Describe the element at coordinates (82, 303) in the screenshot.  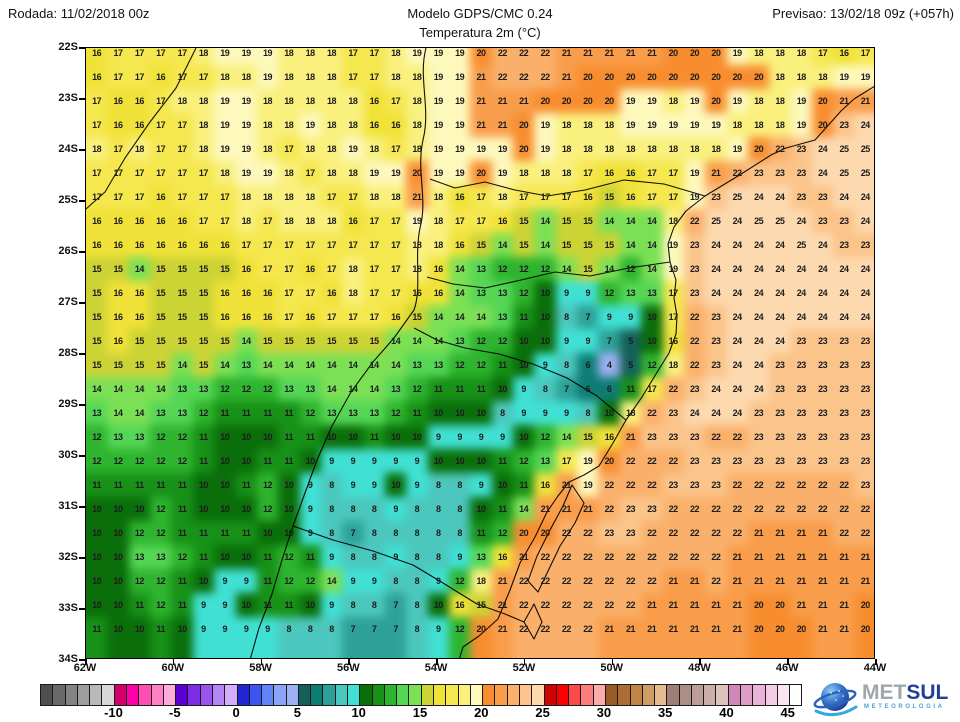
I see `lat-tick` at that location.